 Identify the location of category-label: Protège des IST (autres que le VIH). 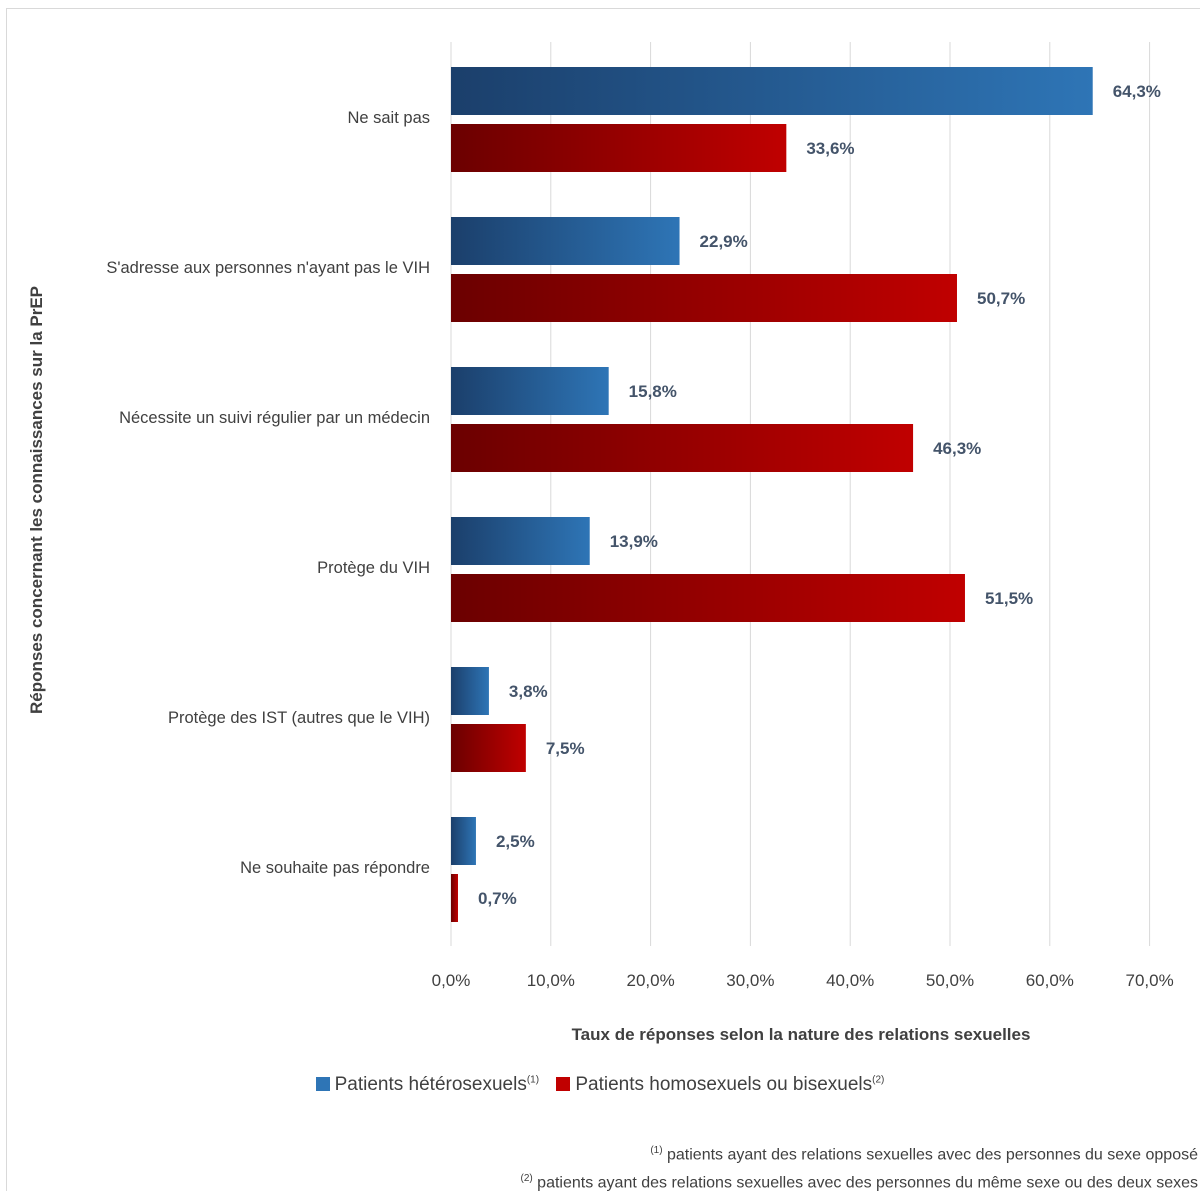
(299, 718).